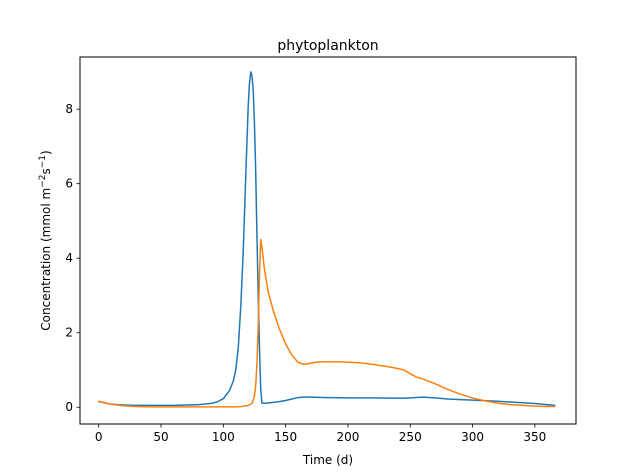 The width and height of the screenshot is (640, 476). What do you see at coordinates (347, 437) in the screenshot?
I see `x-tick-label: 200` at bounding box center [347, 437].